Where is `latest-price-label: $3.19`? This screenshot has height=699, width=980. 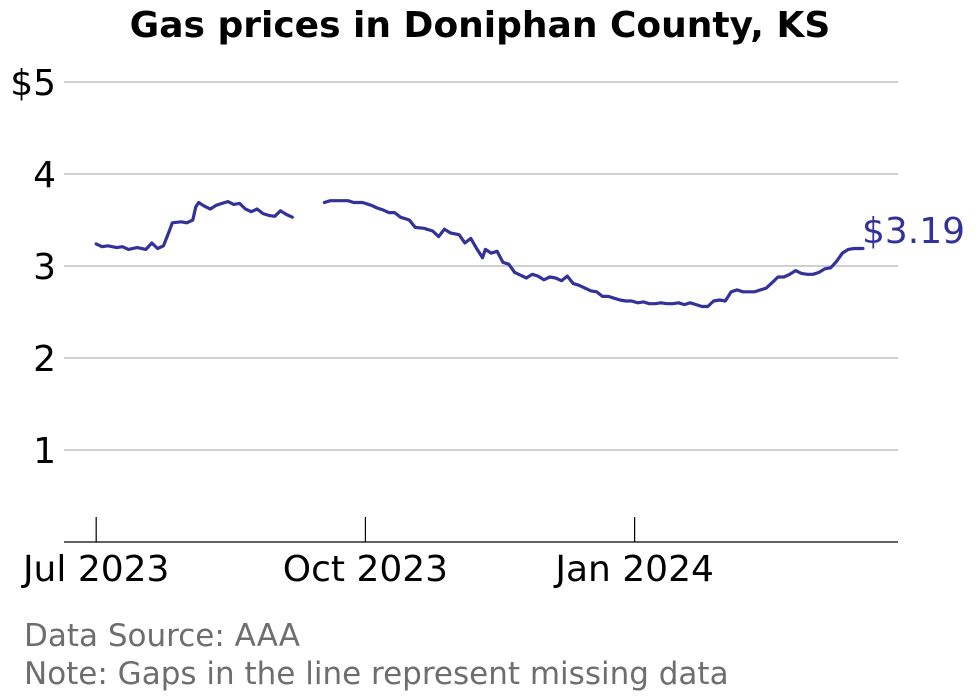
latest-price-label: $3.19 is located at coordinates (913, 231).